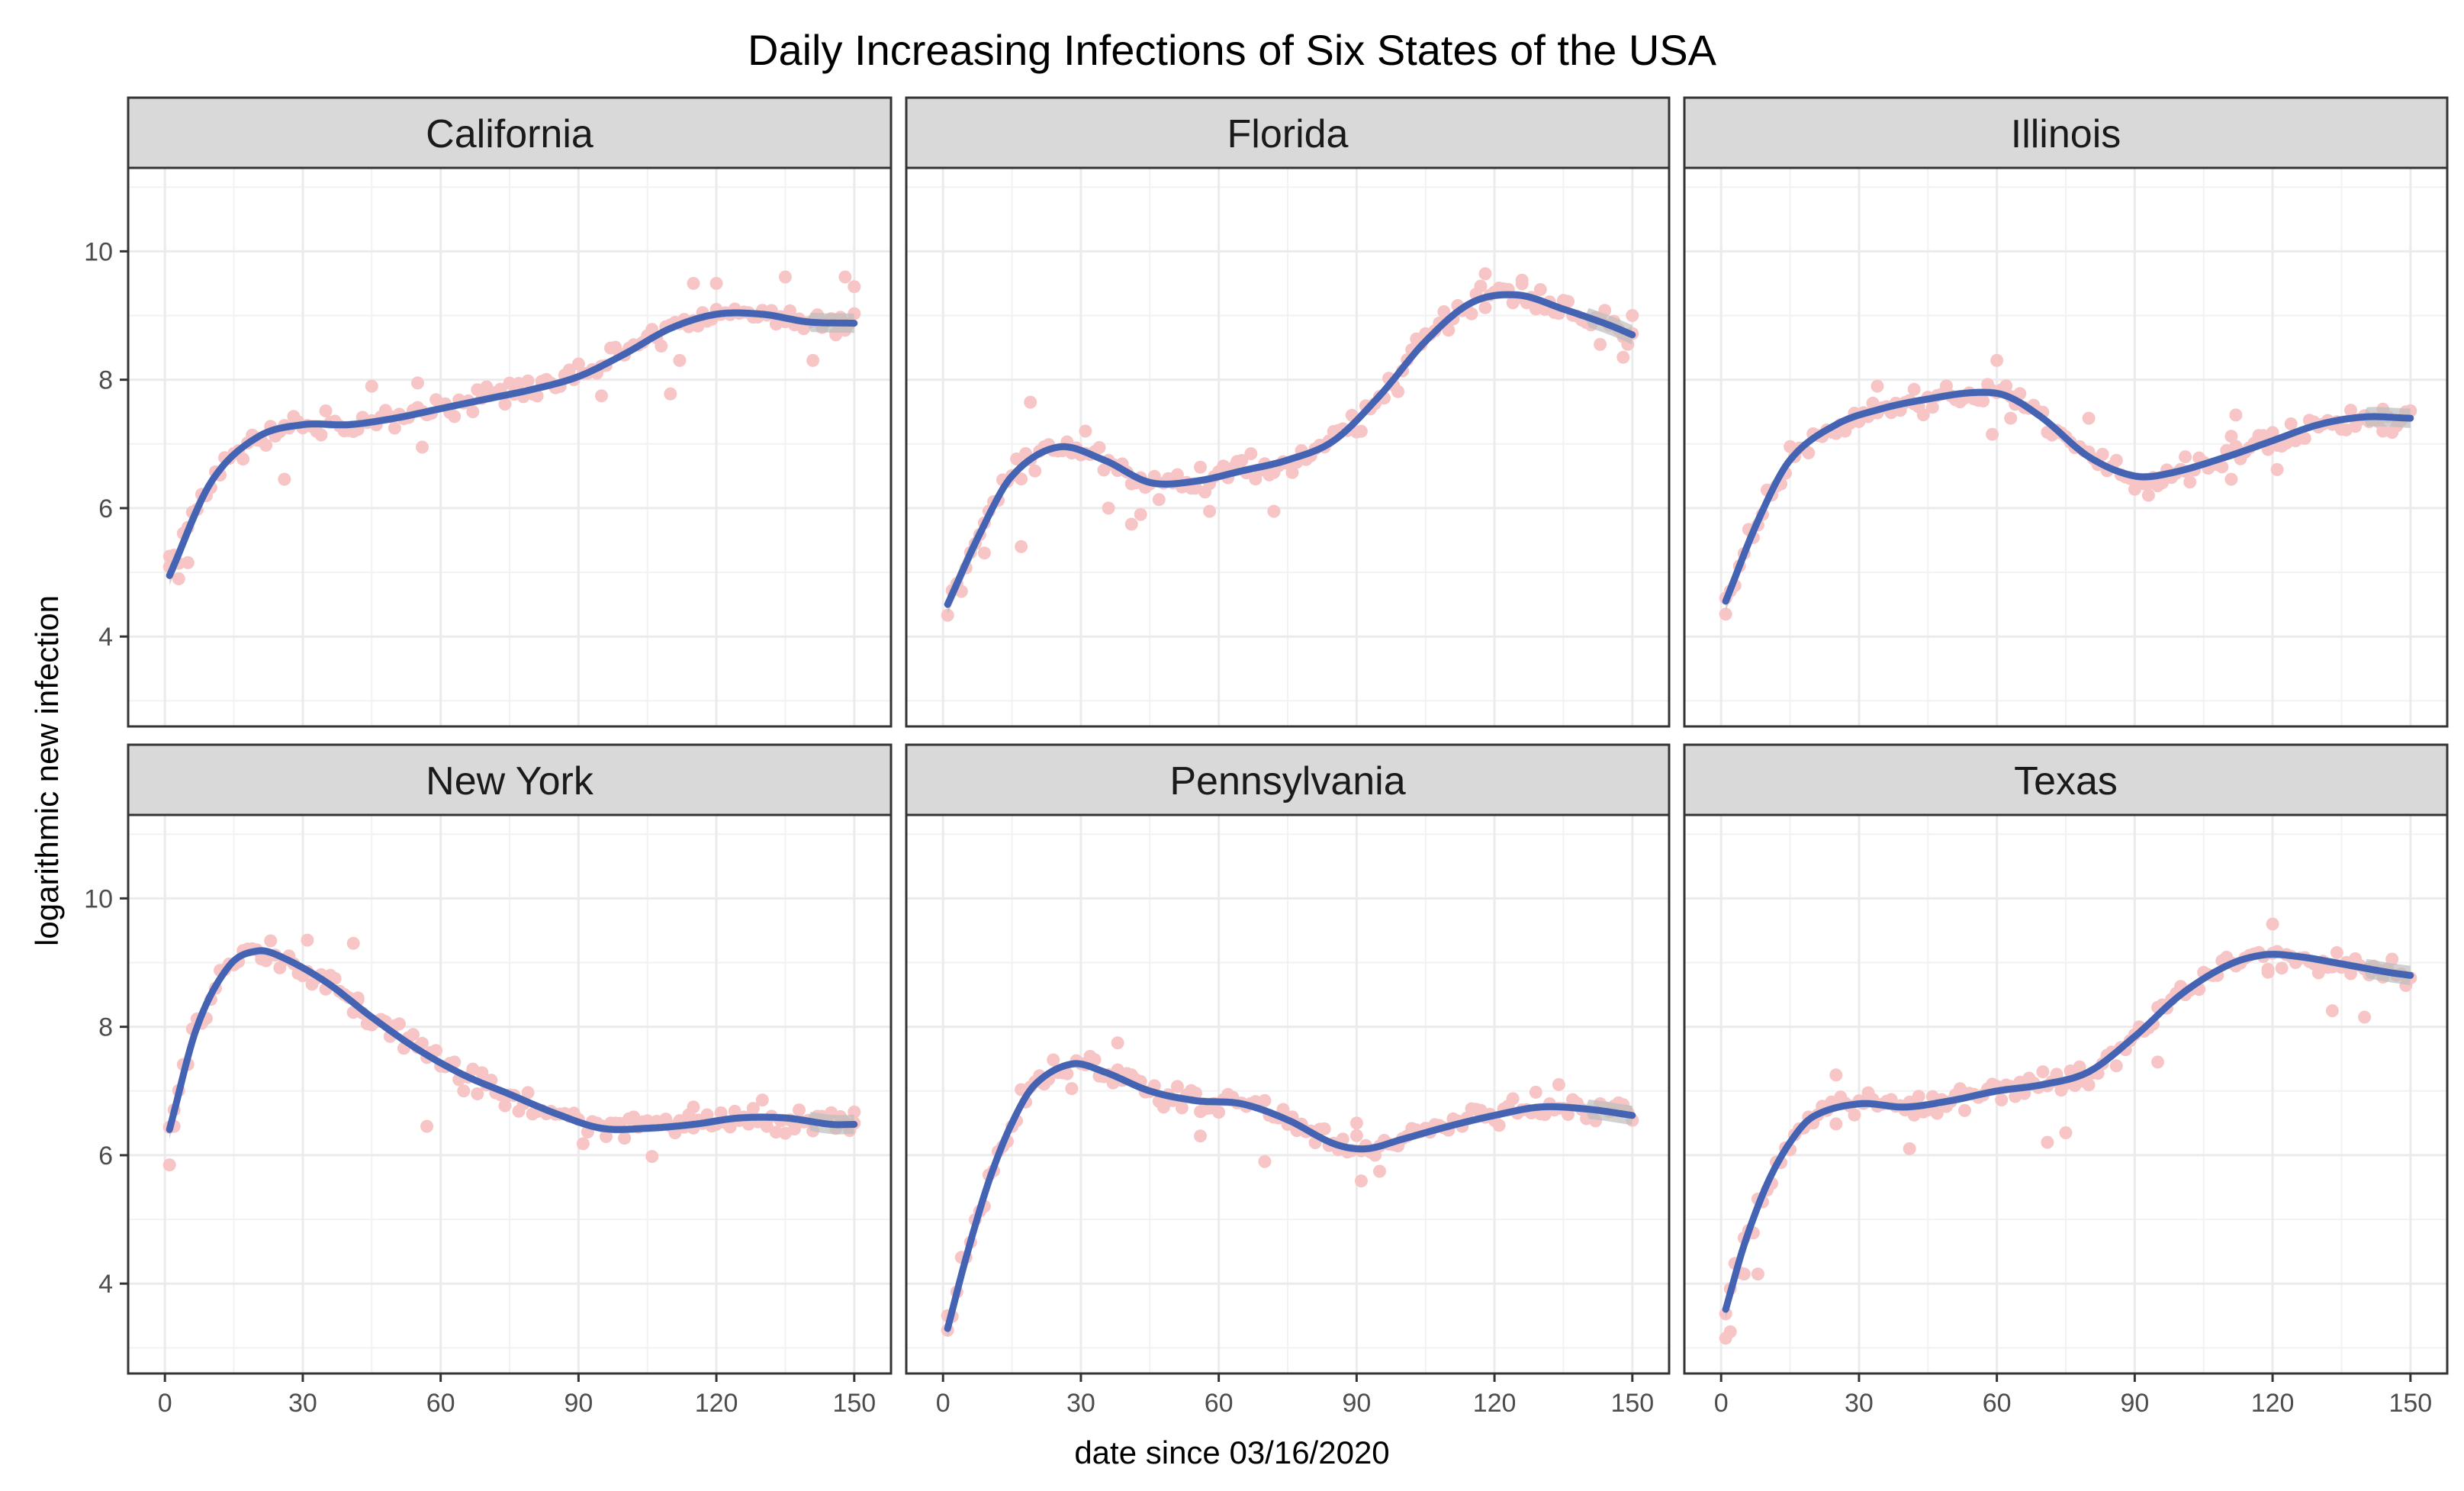 This screenshot has width=2464, height=1491. What do you see at coordinates (1288, 412) in the screenshot?
I see `panel-florida: Florida` at bounding box center [1288, 412].